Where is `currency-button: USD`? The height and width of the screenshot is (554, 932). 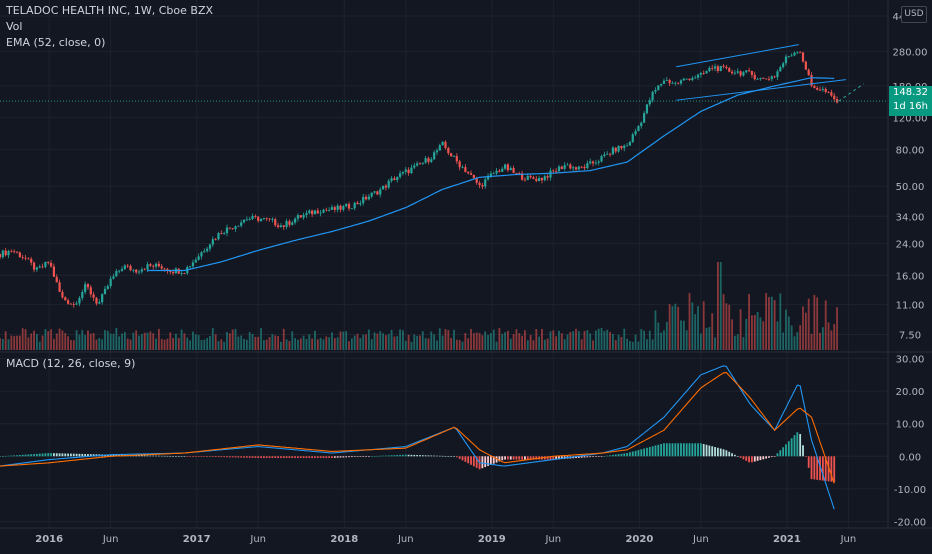
currency-button: USD is located at coordinates (914, 14).